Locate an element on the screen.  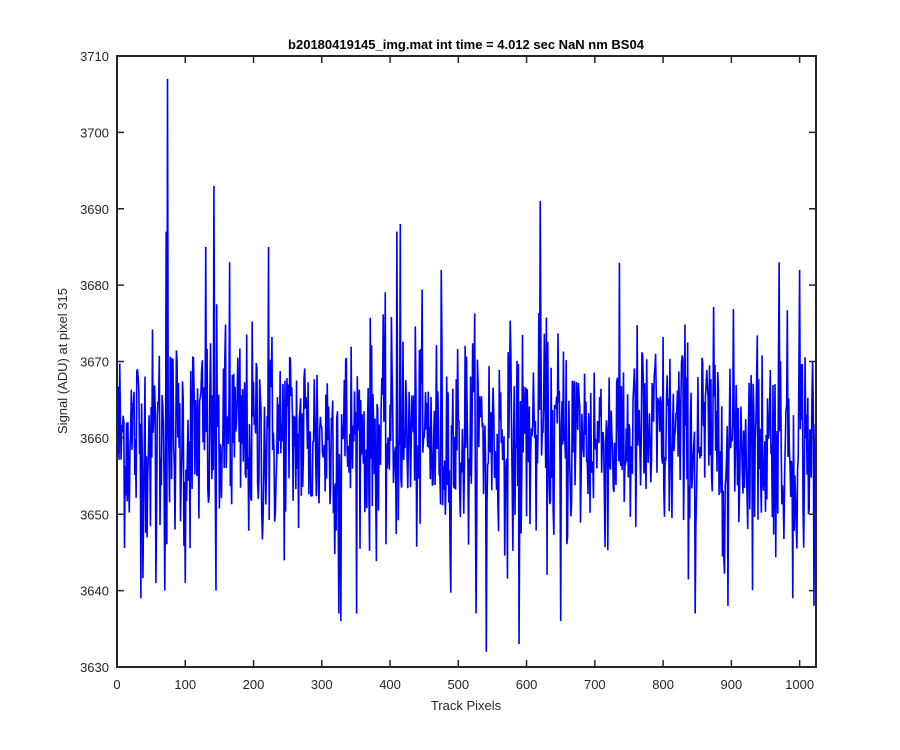
y-tick-label: 3700 is located at coordinates (94, 132).